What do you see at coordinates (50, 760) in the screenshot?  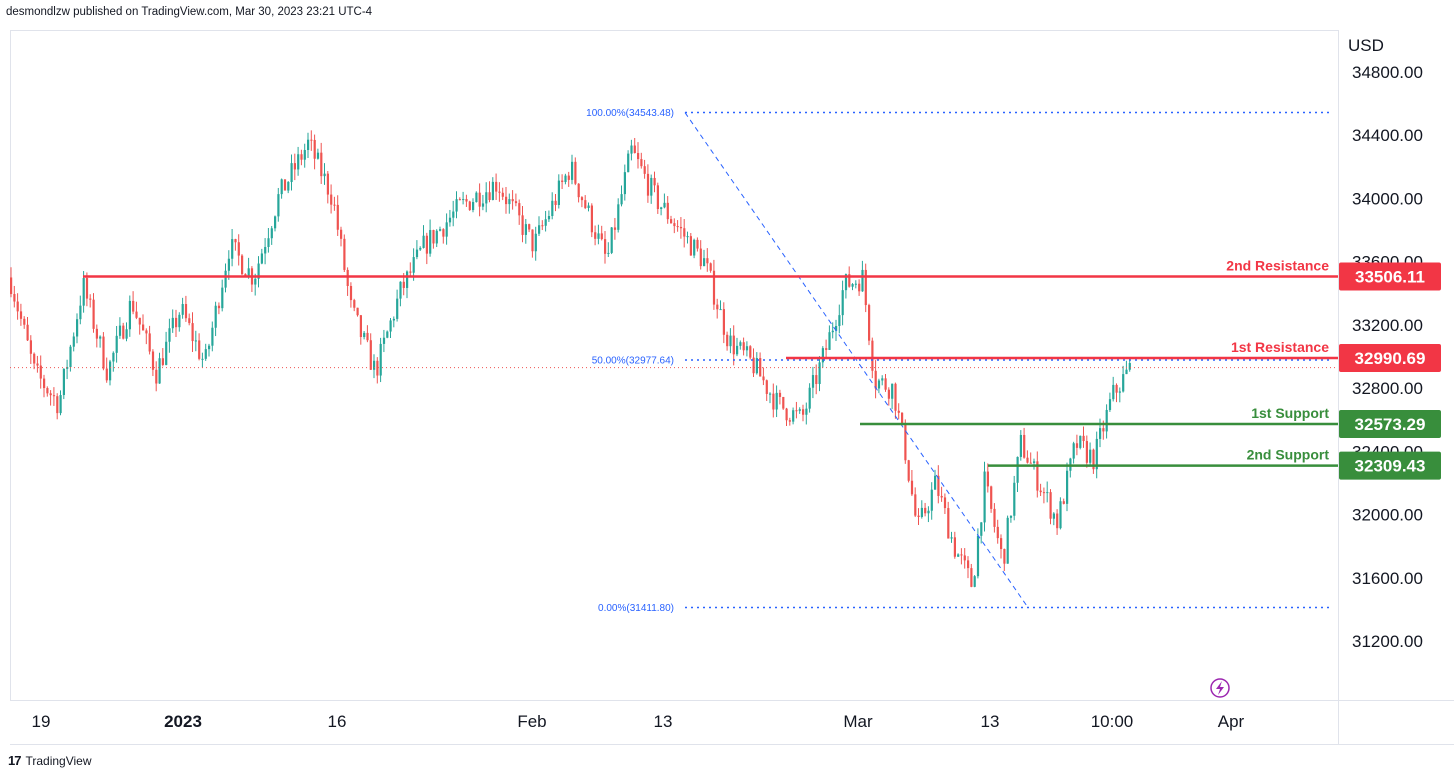 I see `tradingview-footer: 17 TradingView` at bounding box center [50, 760].